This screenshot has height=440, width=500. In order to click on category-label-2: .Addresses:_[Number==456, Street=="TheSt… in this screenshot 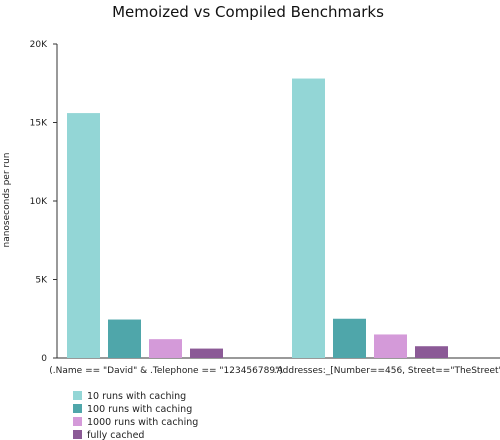, I will do `click(387, 371)`.